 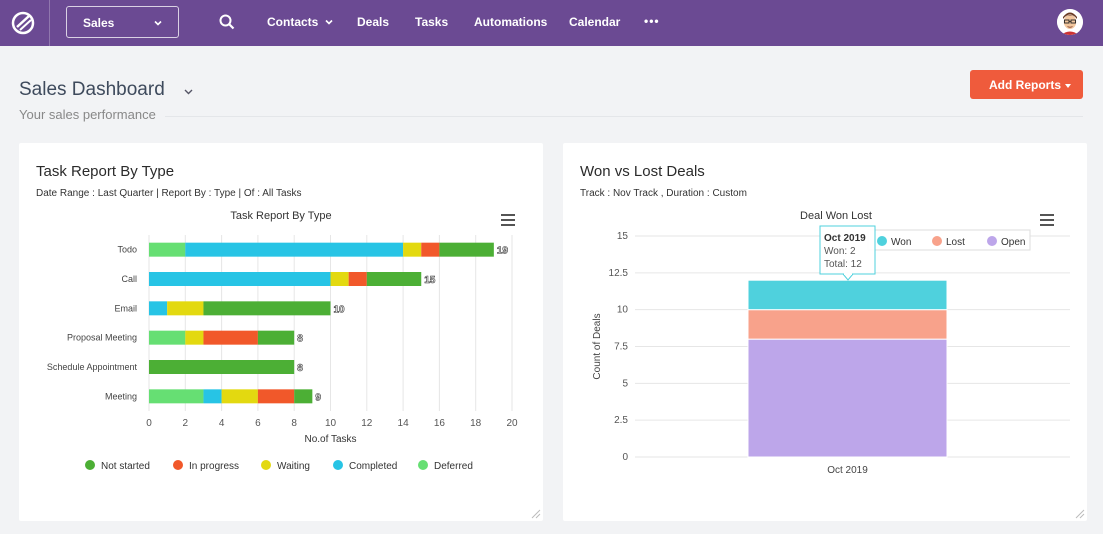 I want to click on app-logo-icon, so click(x=23, y=23).